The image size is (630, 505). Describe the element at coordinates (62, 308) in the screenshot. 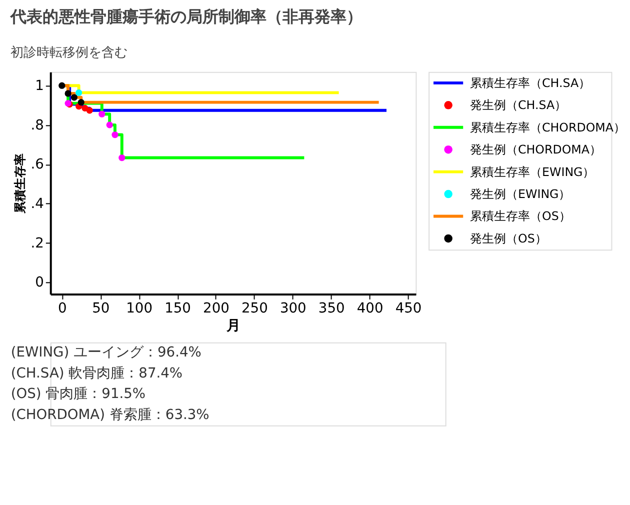

I see `x-tick-label: 0` at that location.